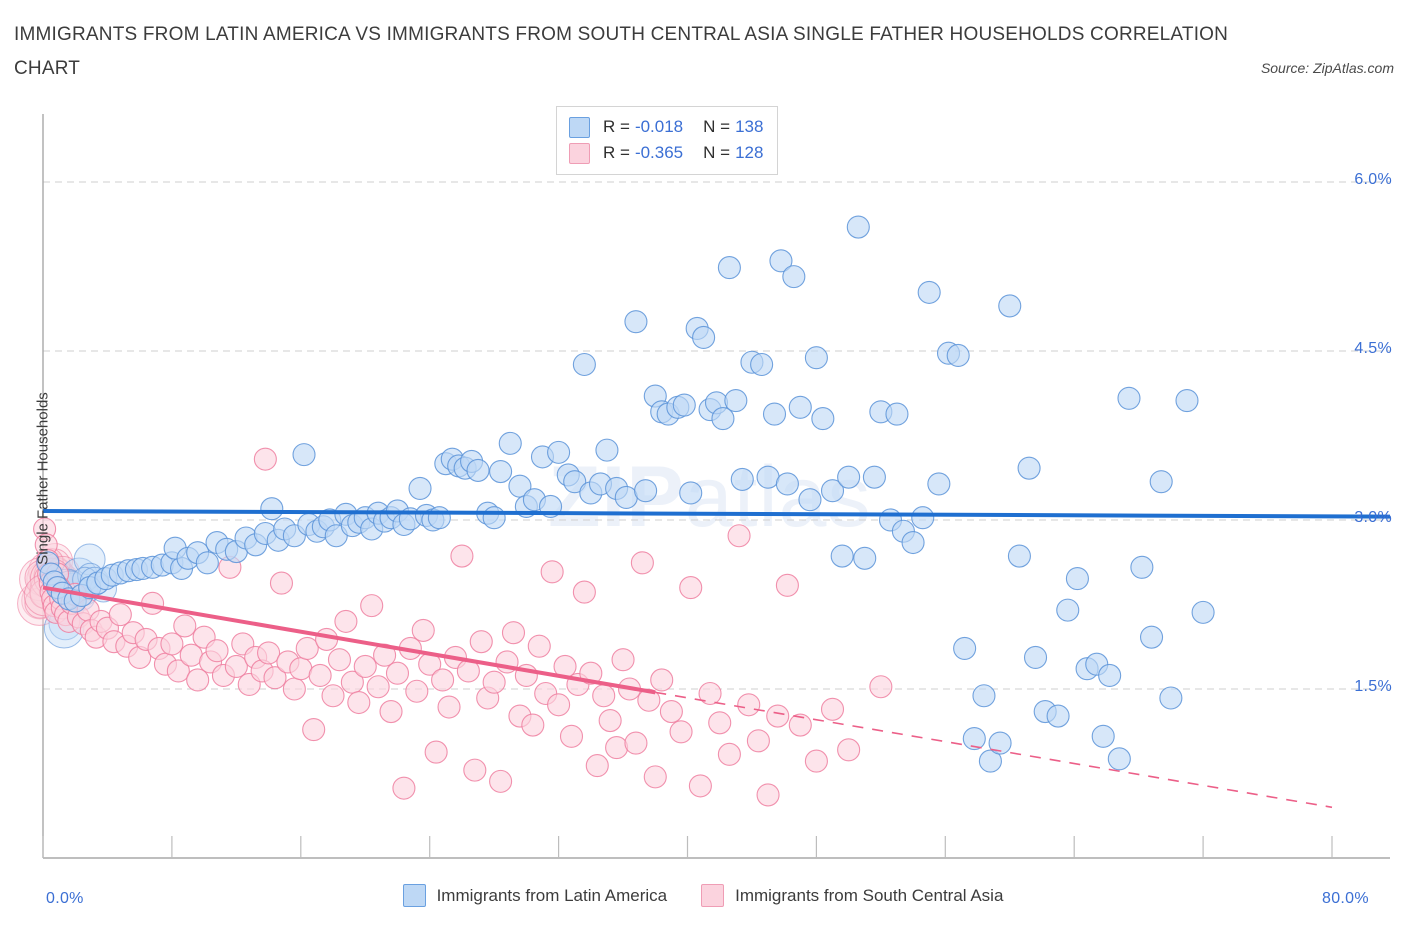 This screenshot has width=1406, height=930. What do you see at coordinates (852, 895) in the screenshot?
I see `legend-item-south-central-asia: Immigrants from South Central Asia` at bounding box center [852, 895].